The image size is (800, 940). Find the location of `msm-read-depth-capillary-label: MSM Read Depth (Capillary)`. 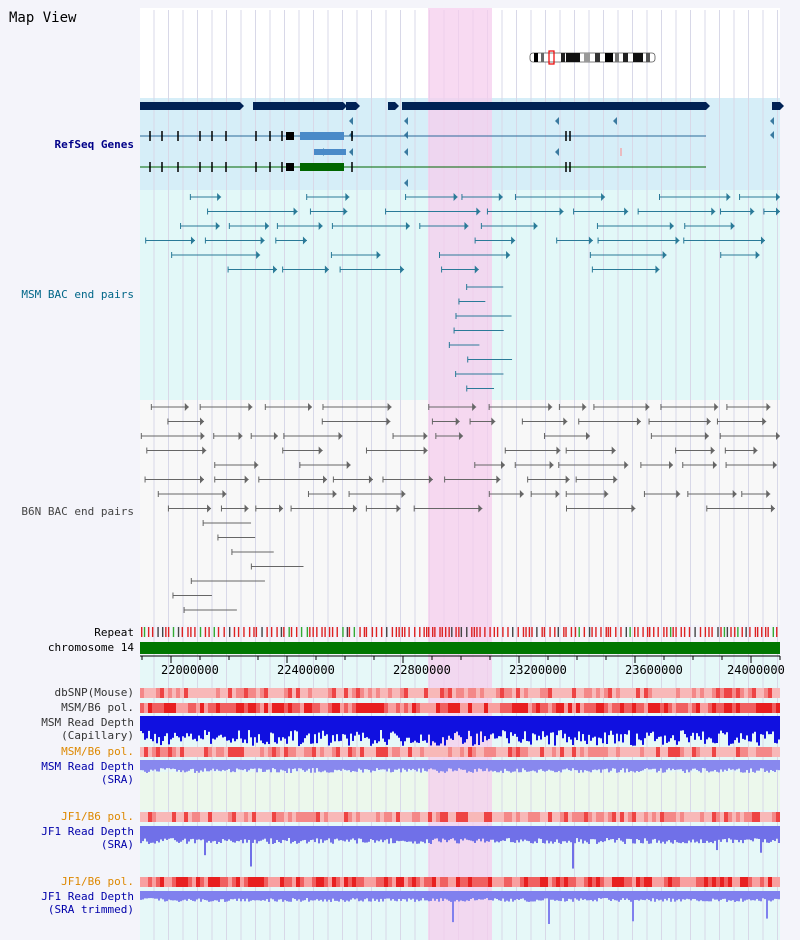

msm-read-depth-capillary-label: MSM Read Depth (Capillary) is located at coordinates (87, 729).